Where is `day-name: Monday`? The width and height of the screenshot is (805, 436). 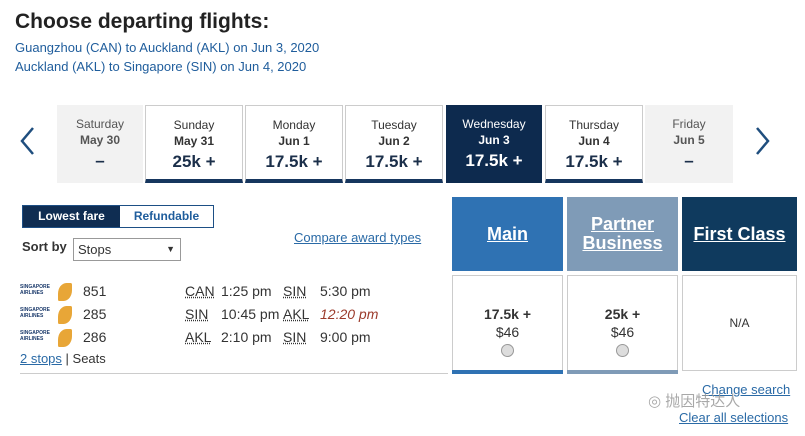 day-name: Monday is located at coordinates (294, 125).